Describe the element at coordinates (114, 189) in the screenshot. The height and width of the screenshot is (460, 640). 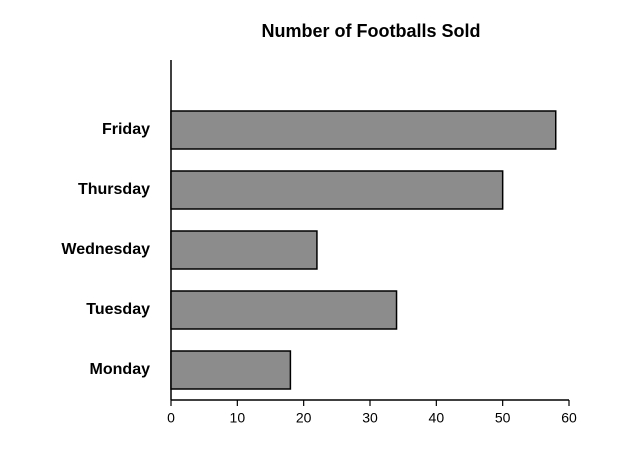
I see `y-tick-label: Thursday` at that location.